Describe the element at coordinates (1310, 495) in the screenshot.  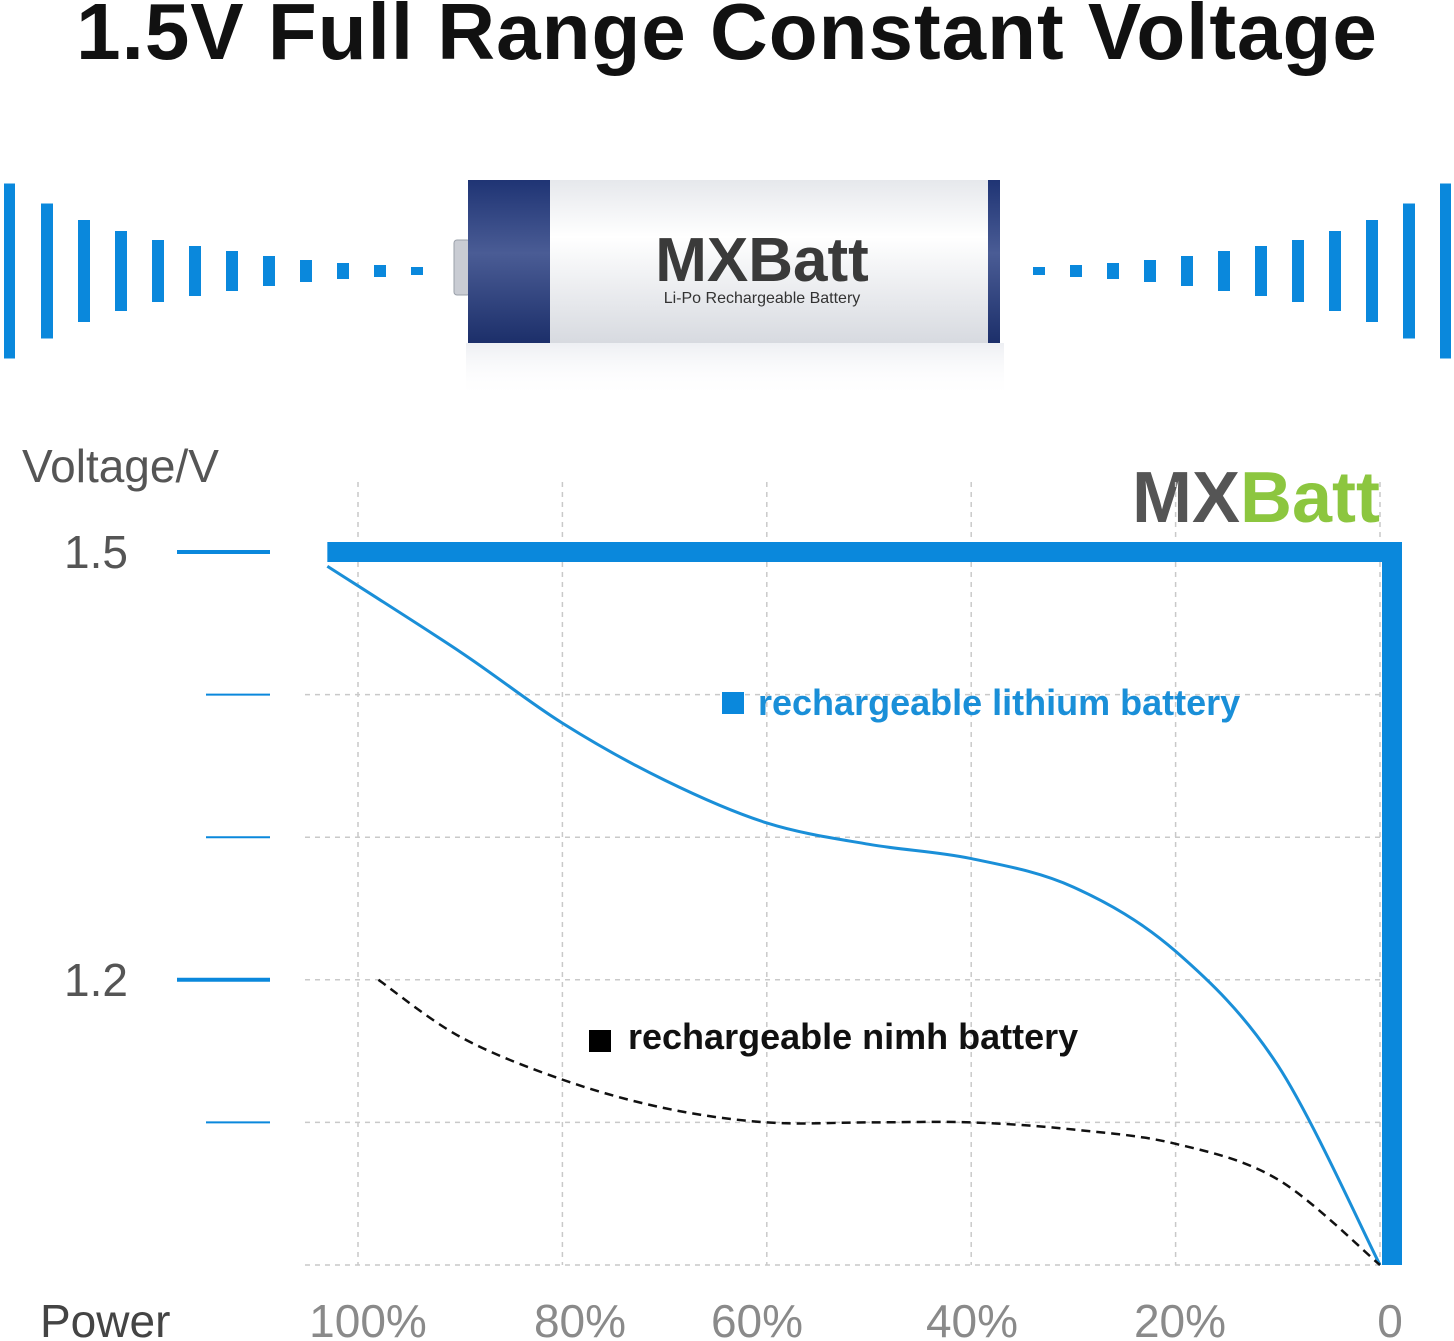
I see `logo-part-batt: Batt` at that location.